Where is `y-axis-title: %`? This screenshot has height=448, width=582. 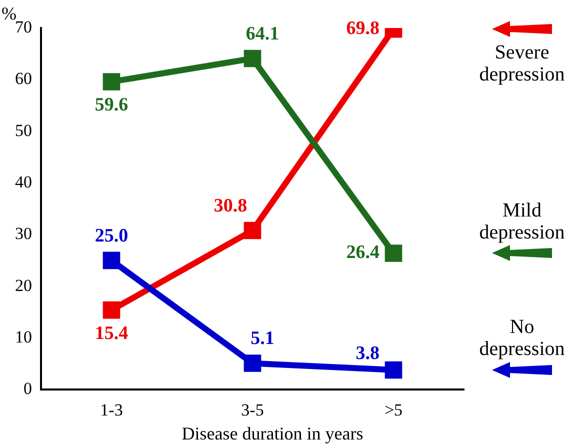 y-axis-title: % is located at coordinates (9, 14).